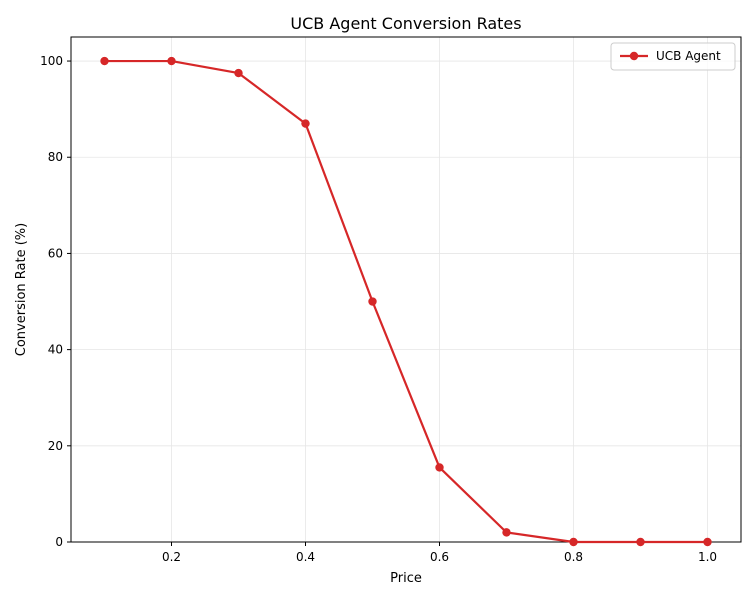 Image resolution: width=749 pixels, height=600 pixels. What do you see at coordinates (51, 61) in the screenshot?
I see `y-tick-label: 100` at bounding box center [51, 61].